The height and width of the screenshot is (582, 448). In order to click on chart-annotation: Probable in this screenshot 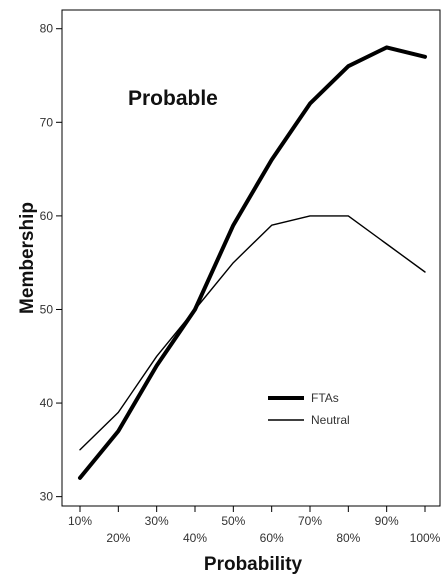, I will do `click(173, 98)`.